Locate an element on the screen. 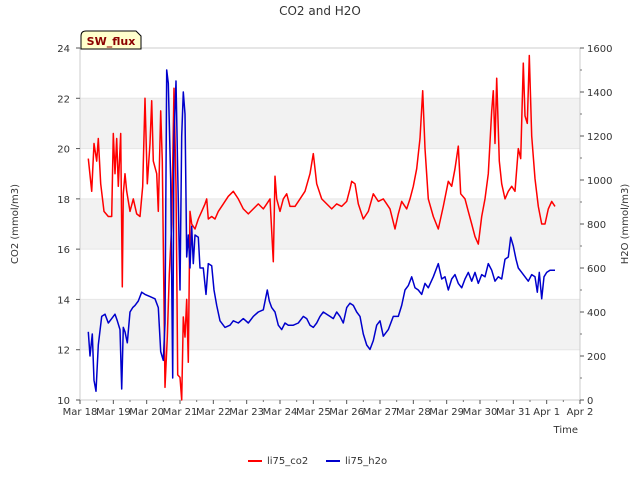 Image resolution: width=640 pixels, height=480 pixels. x-tick-label: Mar 24 is located at coordinates (280, 412).